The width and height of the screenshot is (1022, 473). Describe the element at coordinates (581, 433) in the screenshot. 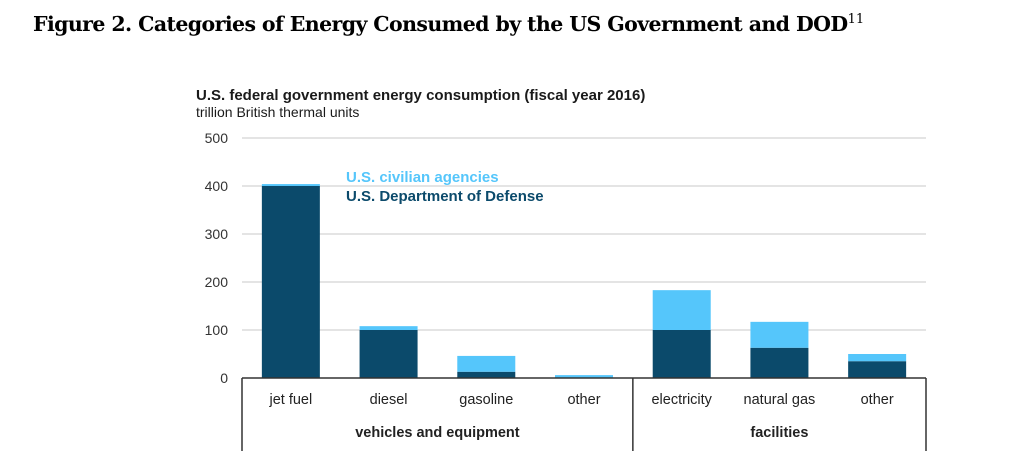

I see `group-labels: vehicles and equipment facilities` at that location.